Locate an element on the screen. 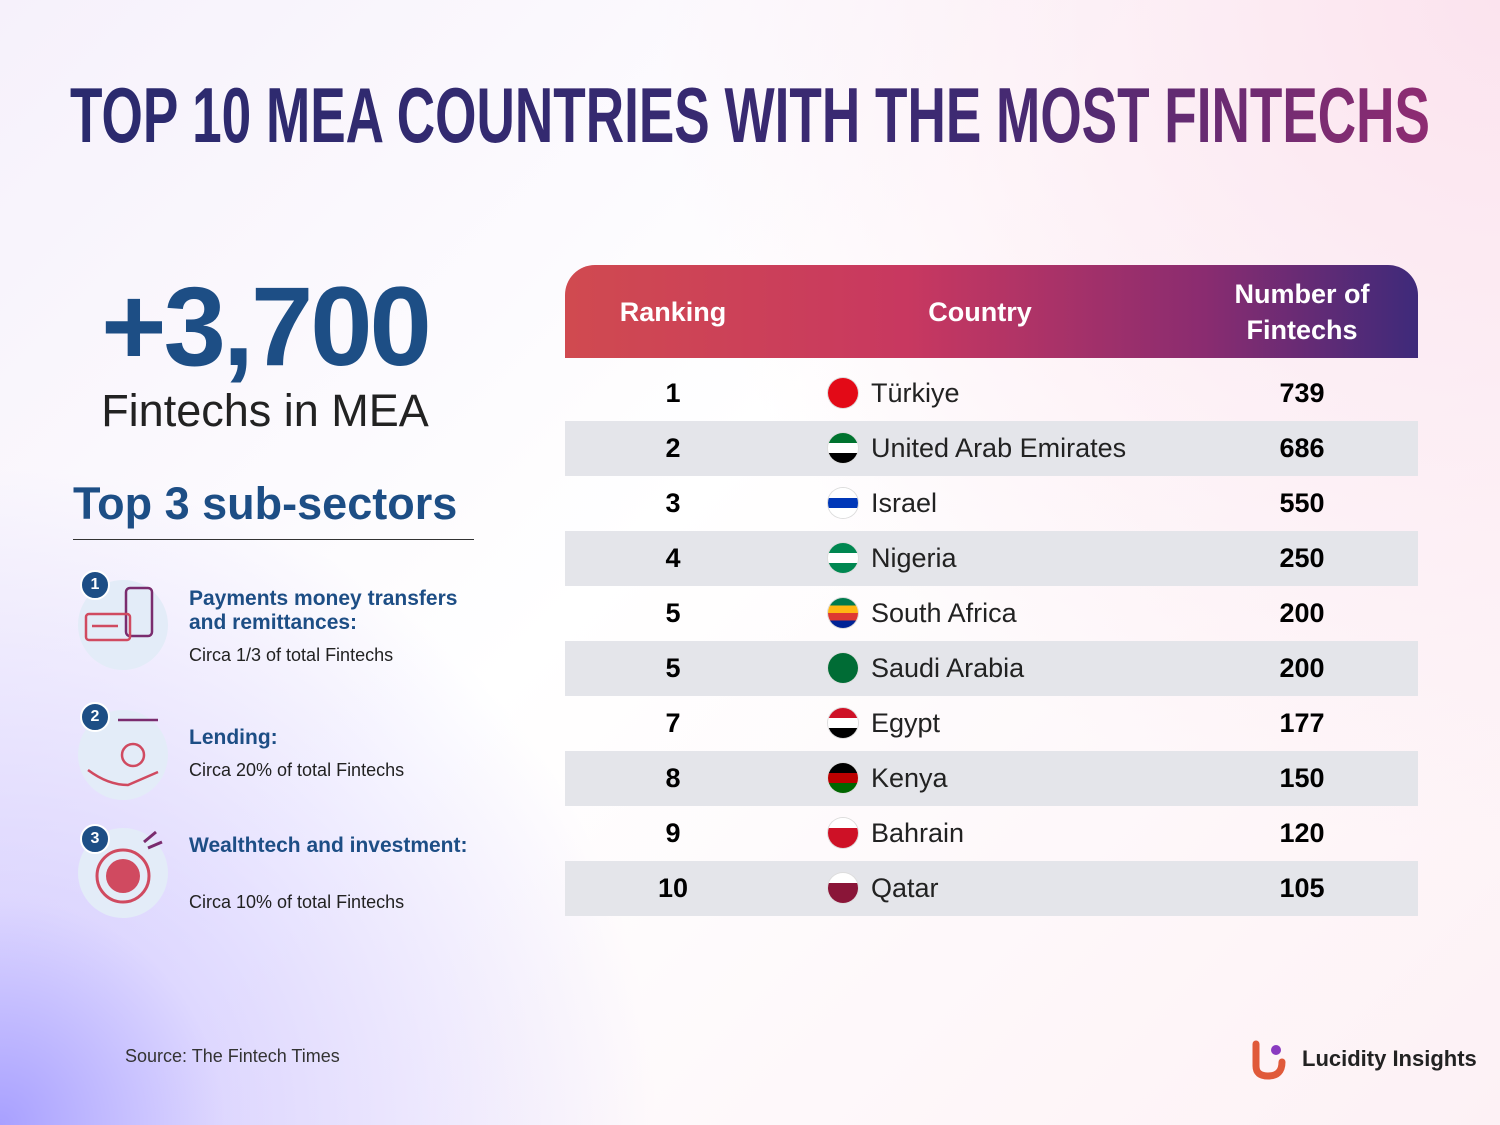 Image resolution: width=1500 pixels, height=1125 pixels. highlight-value: +3,700 is located at coordinates (266, 326).